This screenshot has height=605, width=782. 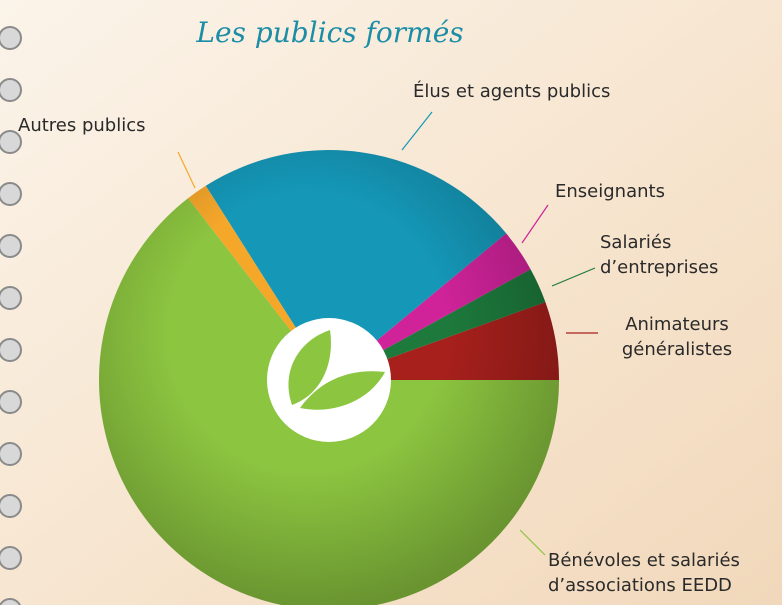 What do you see at coordinates (329, 32) in the screenshot?
I see `chart-title: Les publics formés` at bounding box center [329, 32].